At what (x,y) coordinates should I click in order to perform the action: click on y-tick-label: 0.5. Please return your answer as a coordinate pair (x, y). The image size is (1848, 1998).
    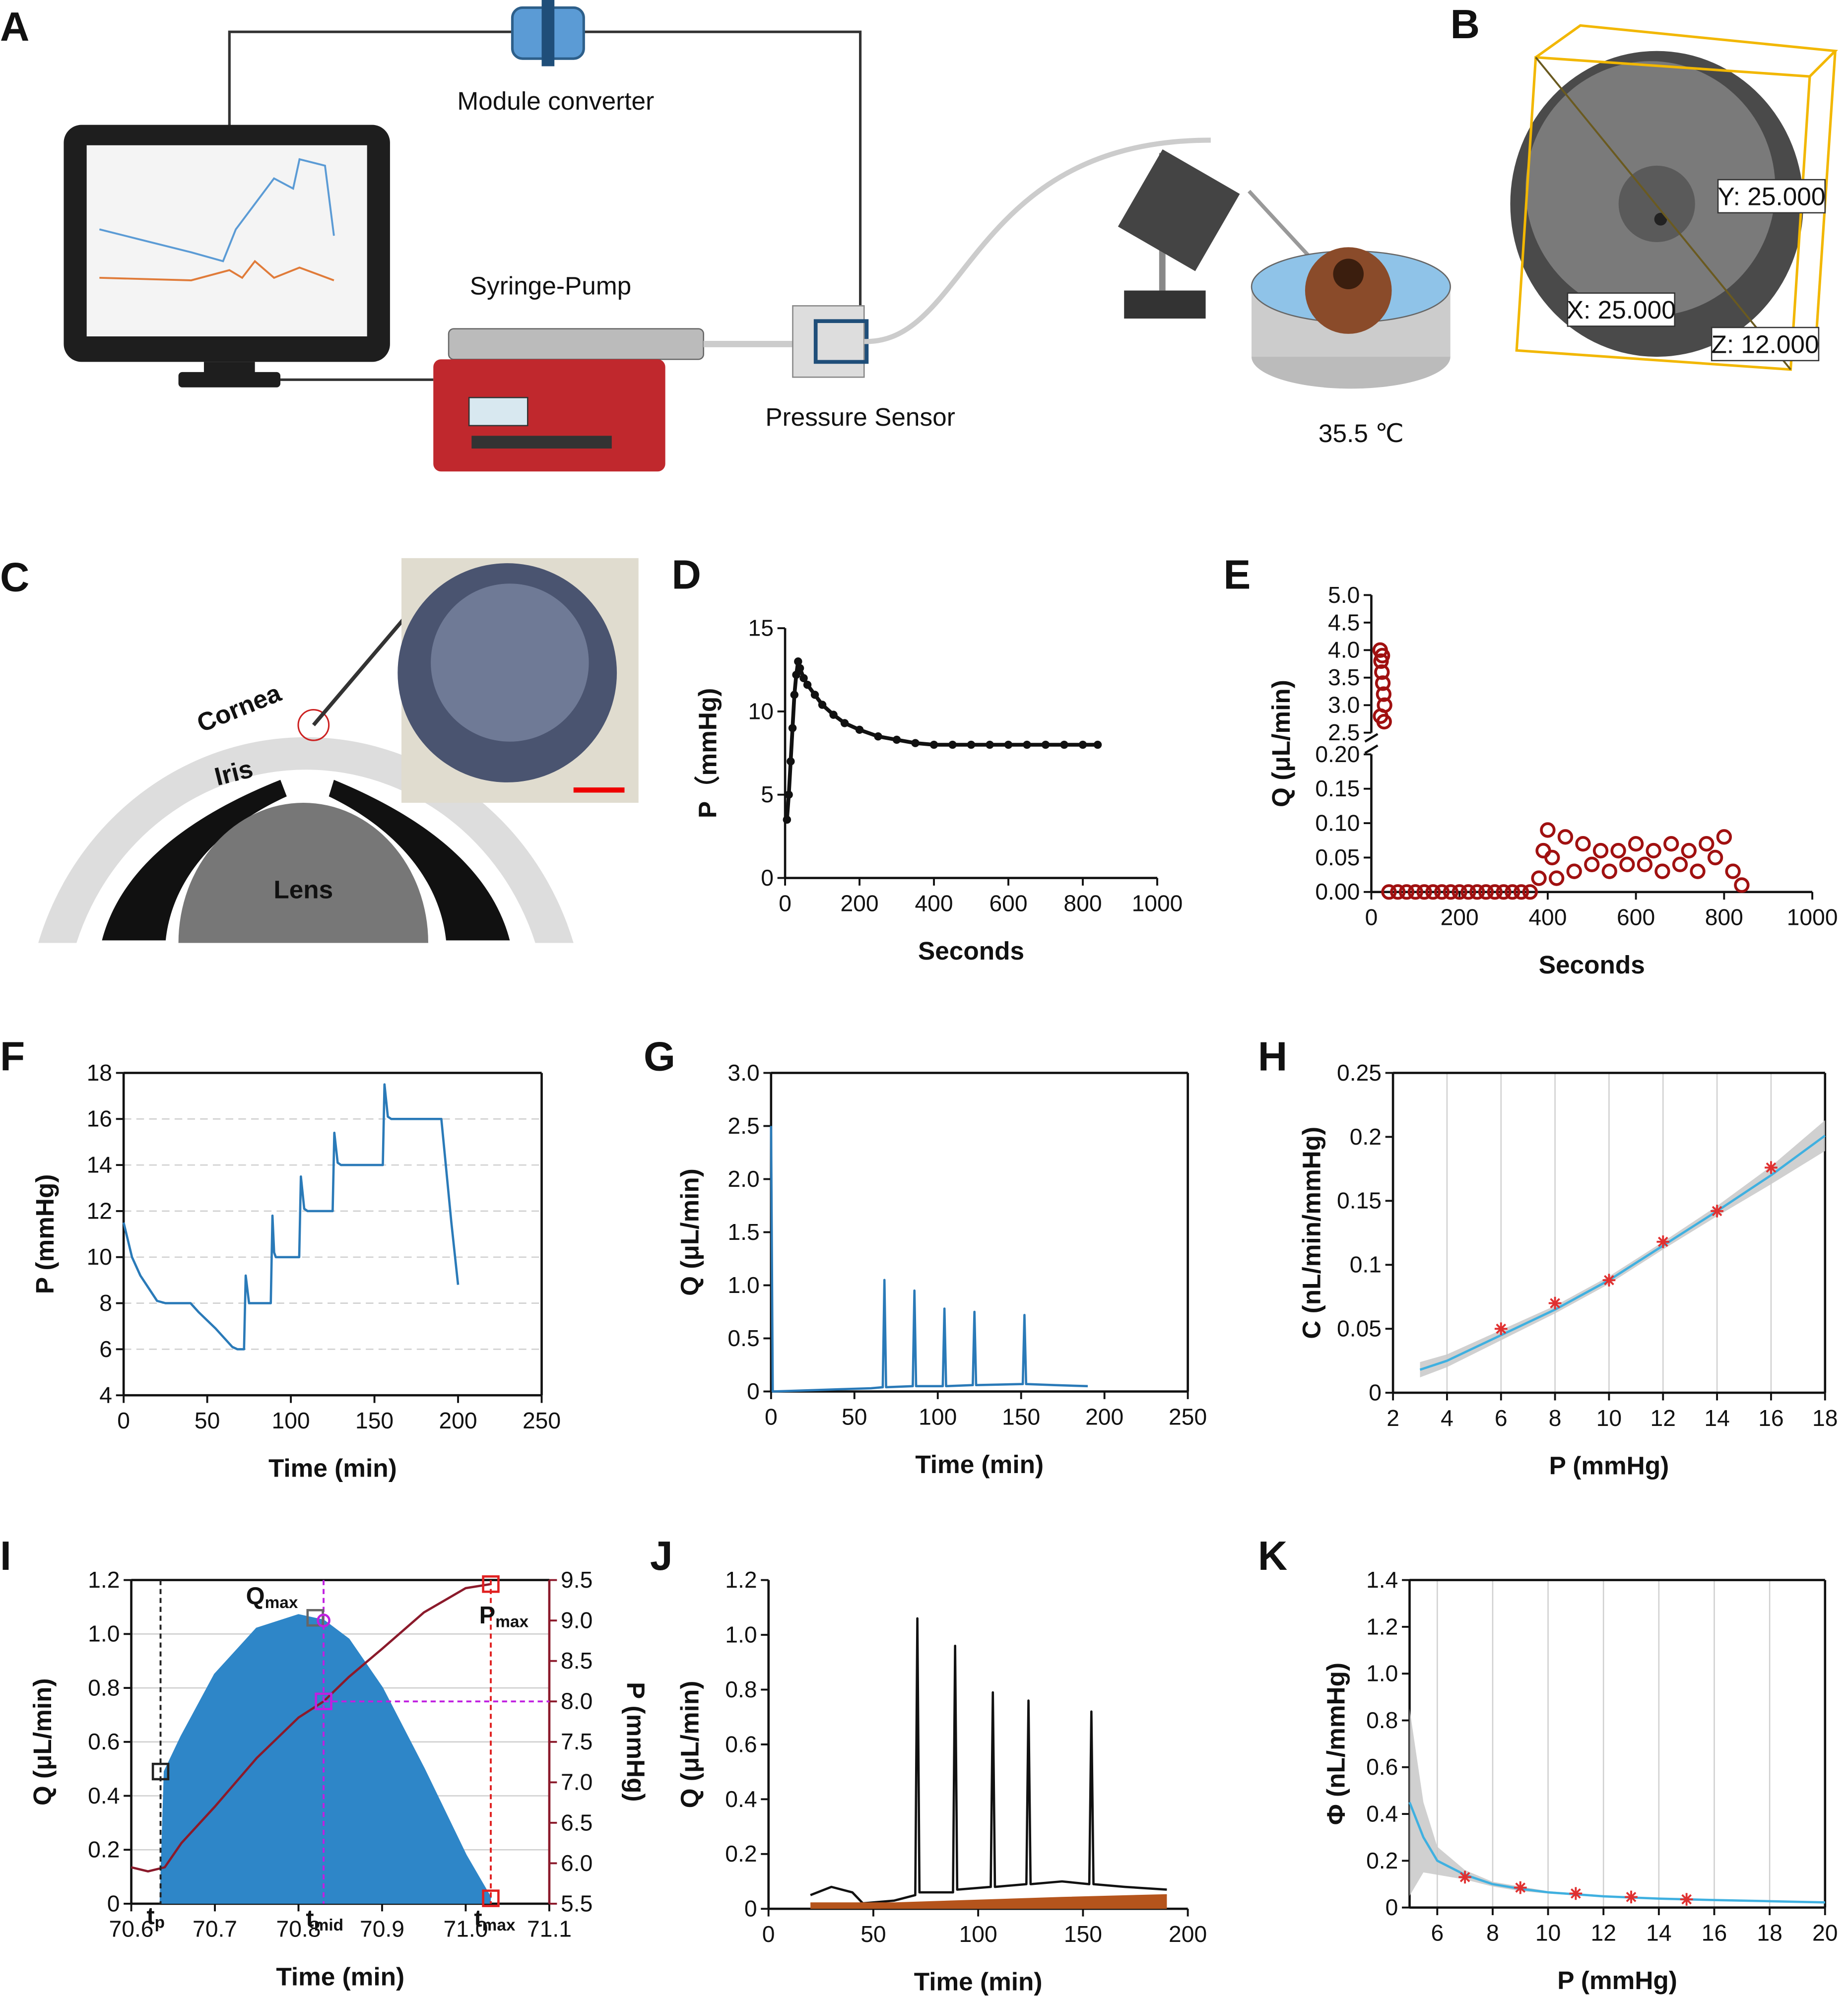
    Looking at the image, I should click on (743, 1338).